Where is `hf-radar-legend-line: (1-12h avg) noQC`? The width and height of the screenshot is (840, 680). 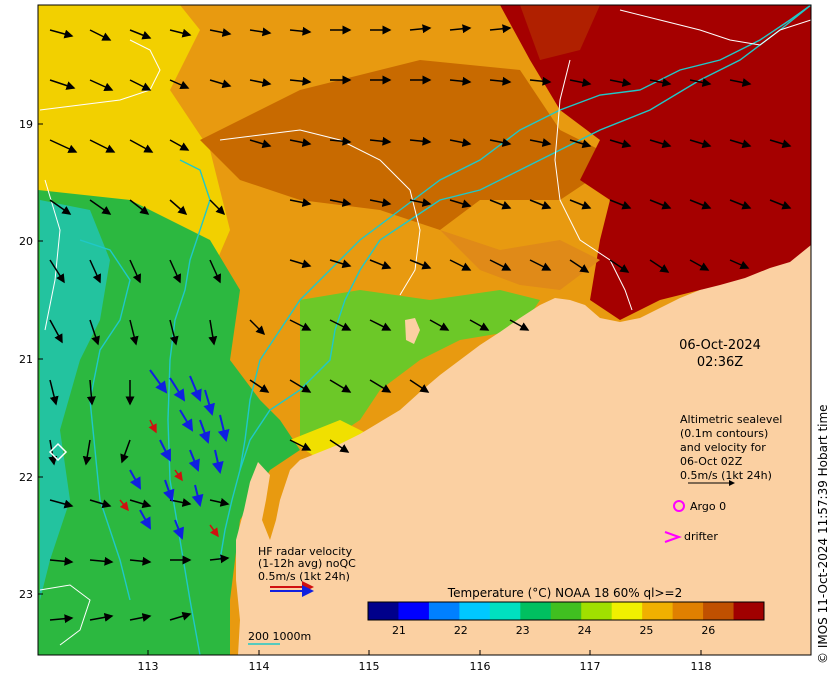
hf-radar-legend-line: (1-12h avg) noQC is located at coordinates (307, 563).